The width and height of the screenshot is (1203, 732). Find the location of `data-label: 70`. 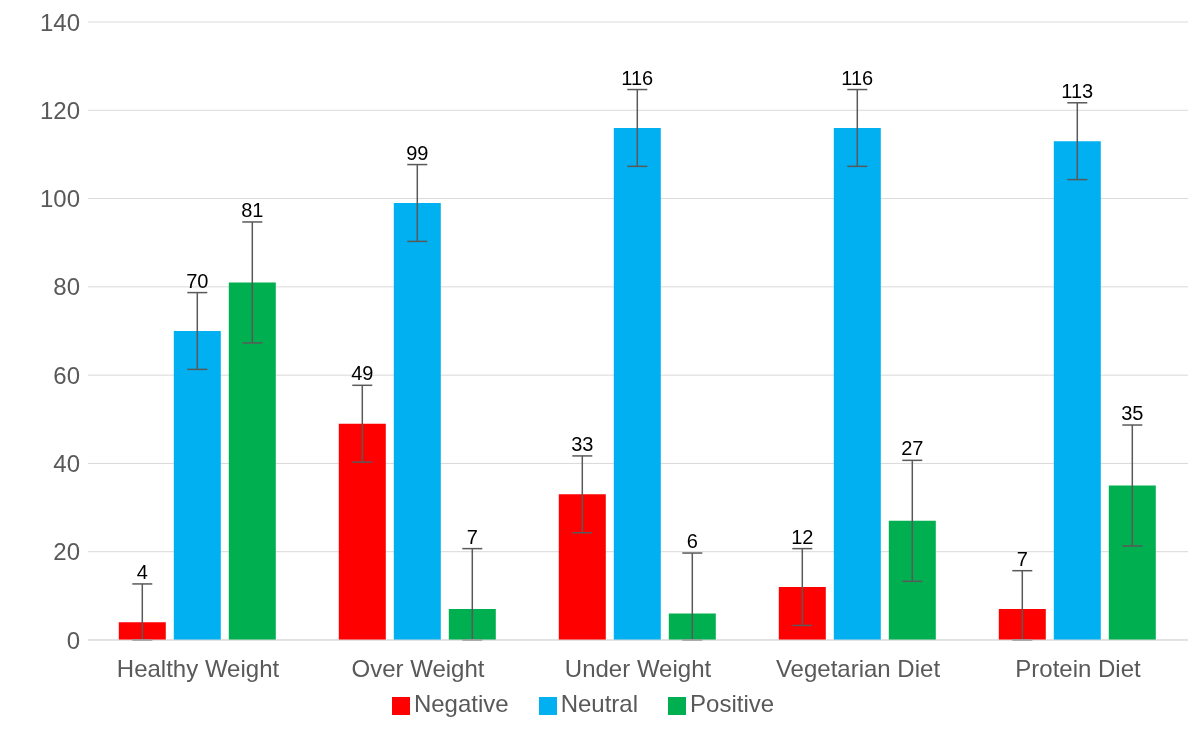

data-label: 70 is located at coordinates (197, 280).